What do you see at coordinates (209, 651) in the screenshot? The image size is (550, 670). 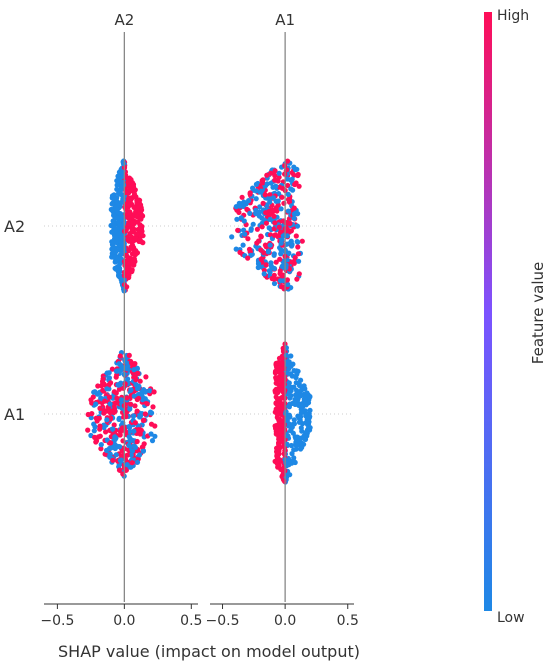 I see `x-axis-label: SHAP value (impact on model output)` at bounding box center [209, 651].